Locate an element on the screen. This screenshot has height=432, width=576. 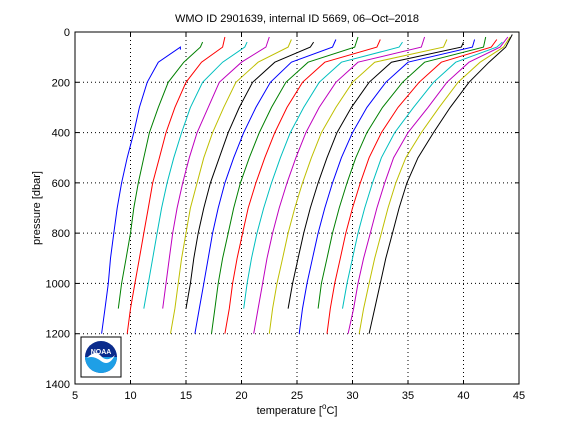
noaa-logo-bird-icon is located at coordinates (101, 357).